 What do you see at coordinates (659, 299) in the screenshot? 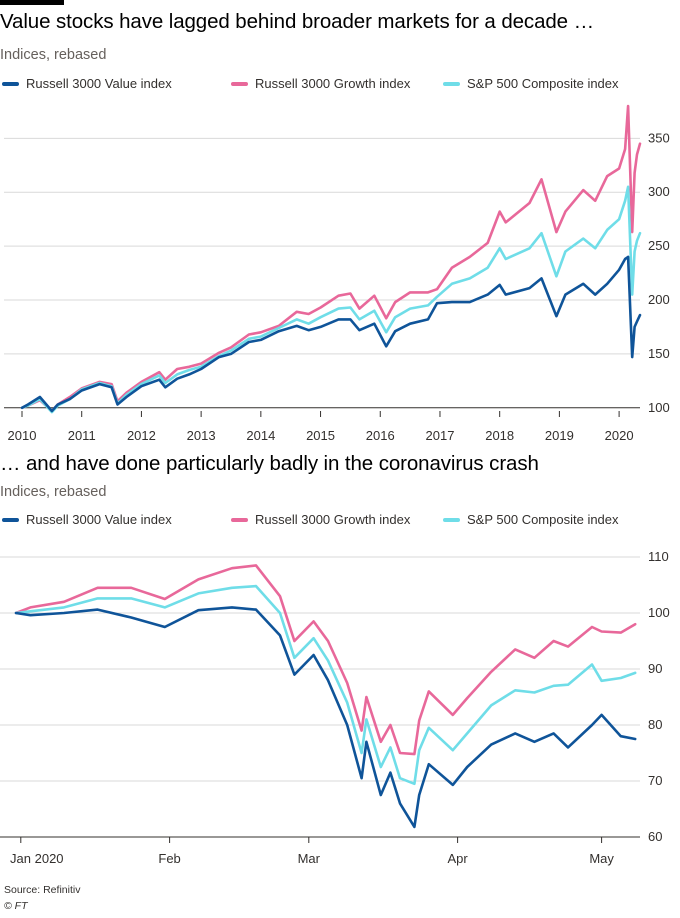
I see `y-tick-label: 200` at bounding box center [659, 299].